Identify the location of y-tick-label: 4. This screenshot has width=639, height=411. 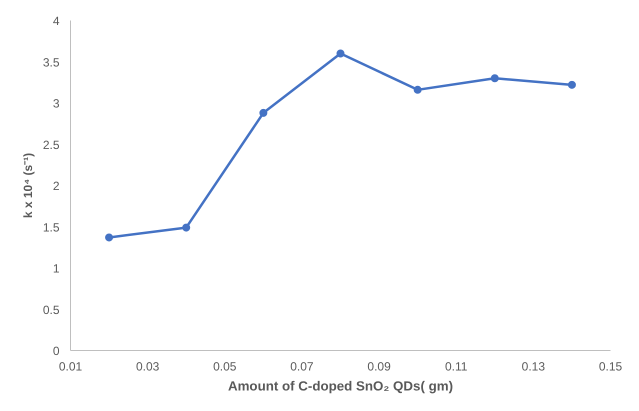
(56, 21).